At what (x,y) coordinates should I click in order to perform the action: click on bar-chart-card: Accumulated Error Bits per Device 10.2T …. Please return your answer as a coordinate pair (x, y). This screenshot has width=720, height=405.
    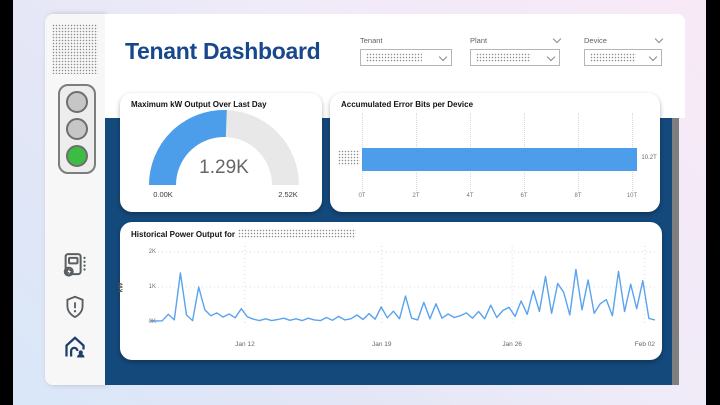
    Looking at the image, I should click on (495, 152).